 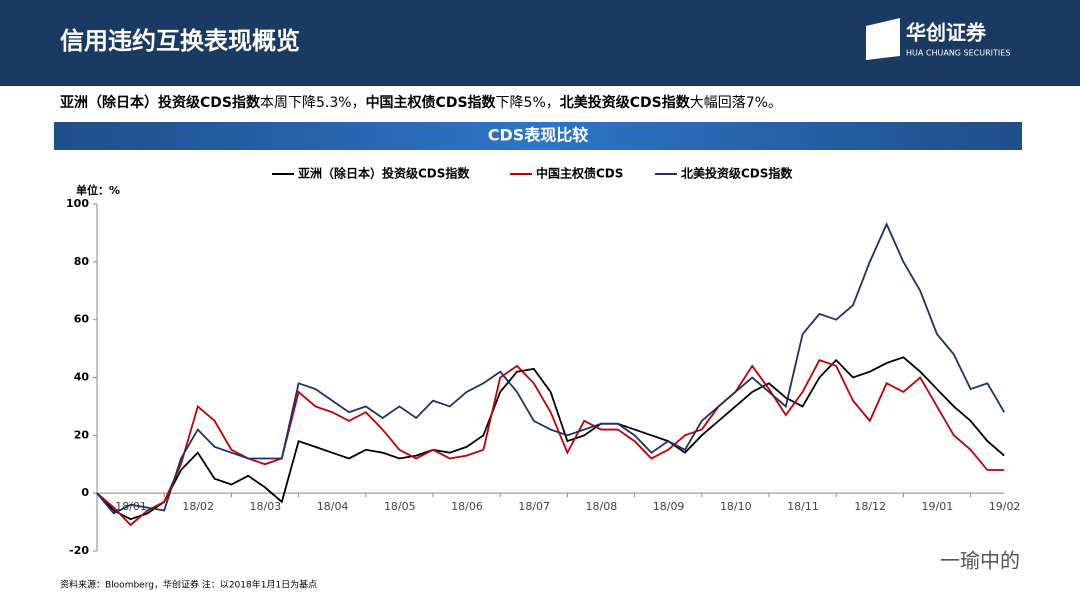 I want to click on summary-part: 大幅回落7%。, so click(x=736, y=103).